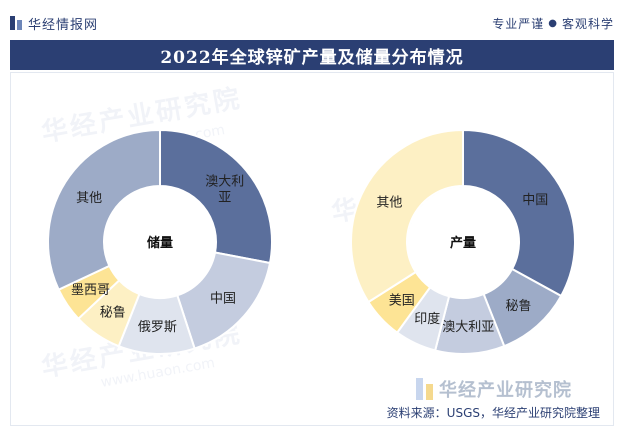 This screenshot has height=436, width=624. I want to click on source-note: 资料来源：USGS，华经产业研究院整理, so click(493, 413).